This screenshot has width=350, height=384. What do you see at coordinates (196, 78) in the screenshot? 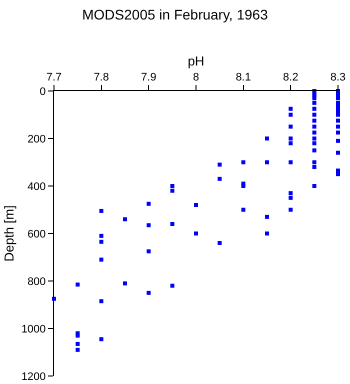
I see `x-tick-label: 8` at bounding box center [196, 78].